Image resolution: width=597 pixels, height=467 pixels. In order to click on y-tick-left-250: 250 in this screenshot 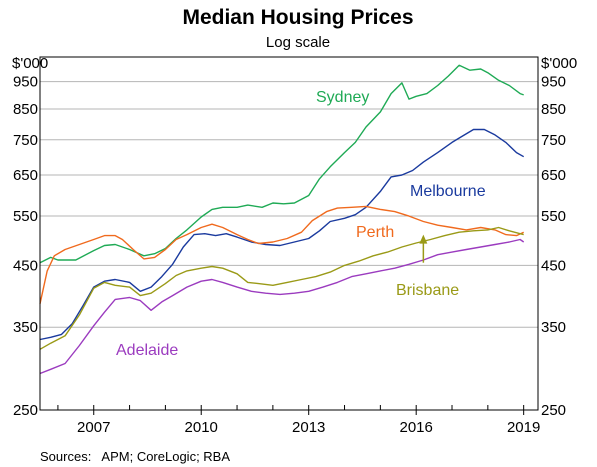, I will do `click(25, 410)`.